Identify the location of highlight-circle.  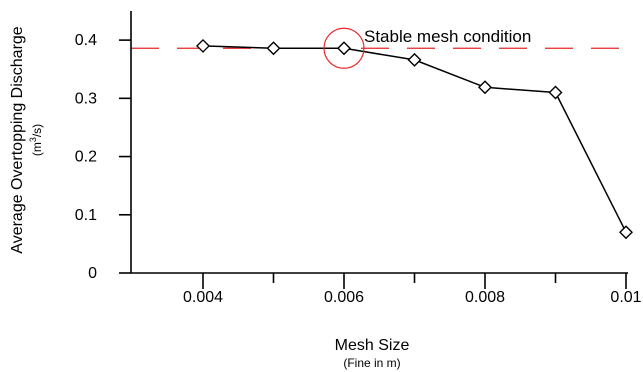
(344, 48).